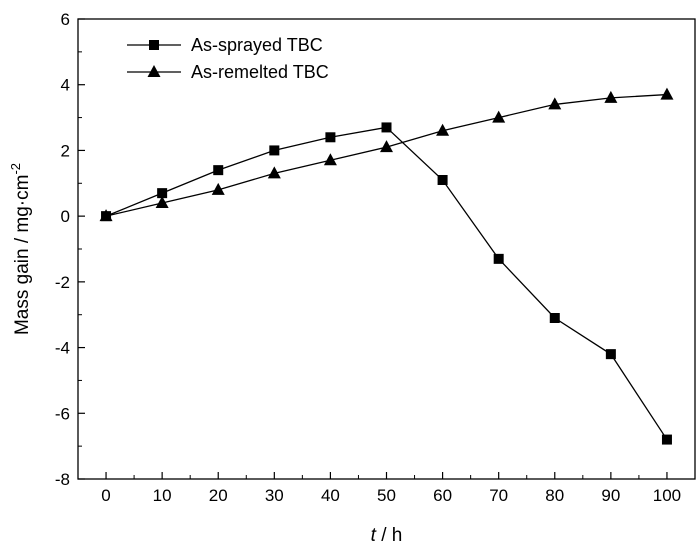 The width and height of the screenshot is (700, 549). I want to click on legend-triangle-marker, so click(154, 71).